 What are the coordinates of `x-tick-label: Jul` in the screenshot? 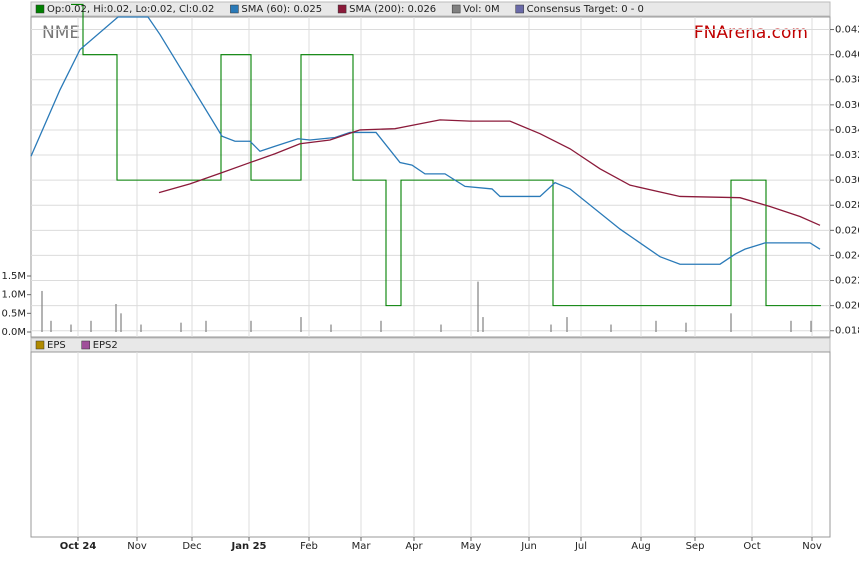 It's located at (580, 546).